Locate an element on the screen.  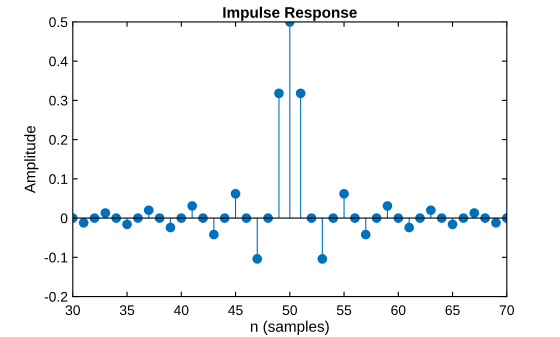
chart-title: Impulse Response is located at coordinates (290, 13).